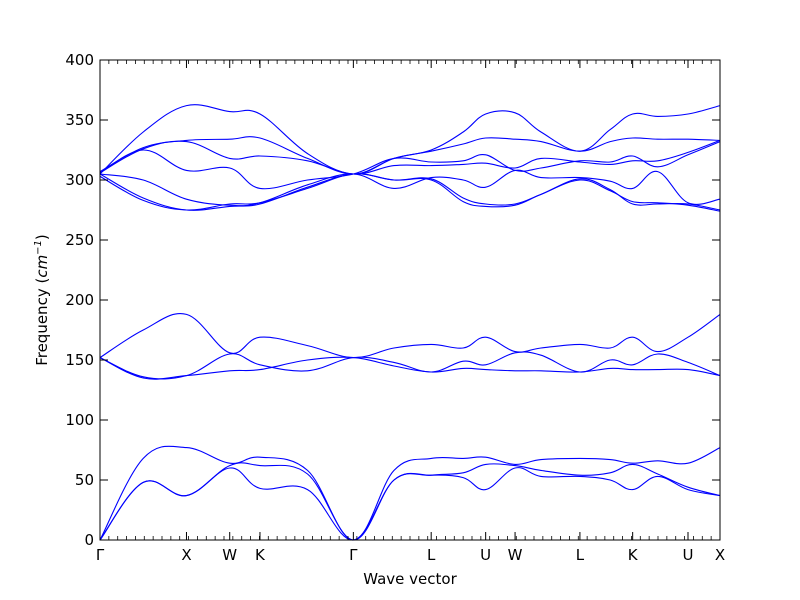 This screenshot has height=600, width=800. I want to click on y-tick-label: 100, so click(79, 420).